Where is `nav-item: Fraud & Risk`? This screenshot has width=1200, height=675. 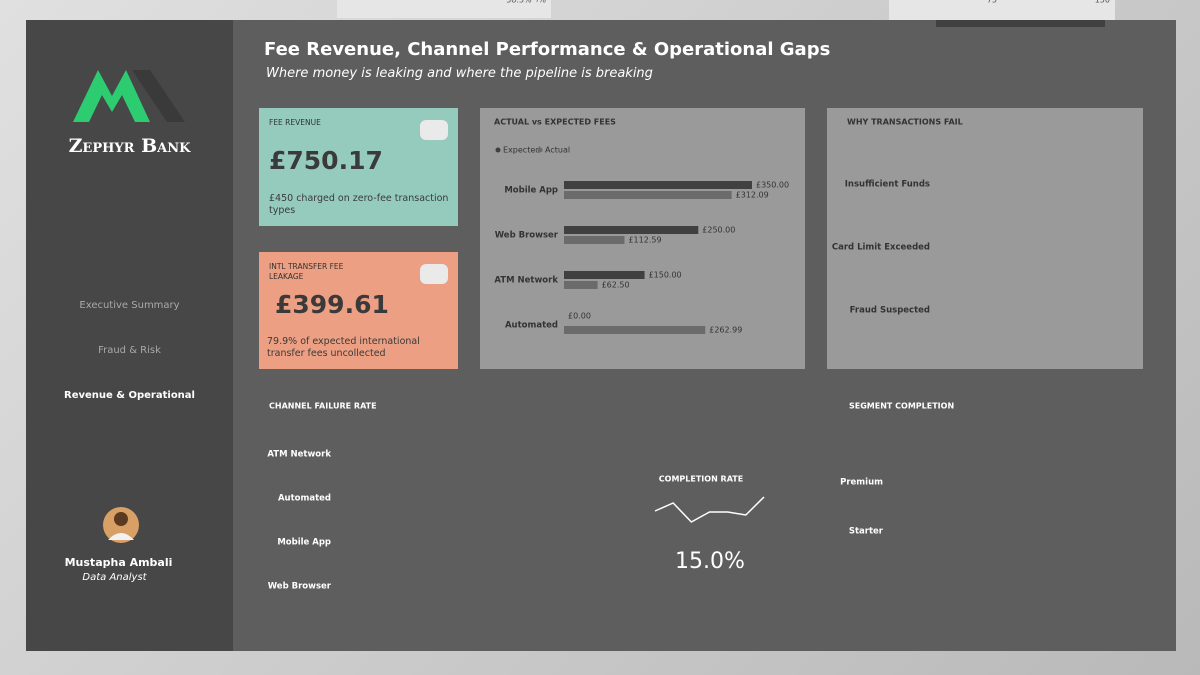
nav-item: Fraud & Risk is located at coordinates (129, 350).